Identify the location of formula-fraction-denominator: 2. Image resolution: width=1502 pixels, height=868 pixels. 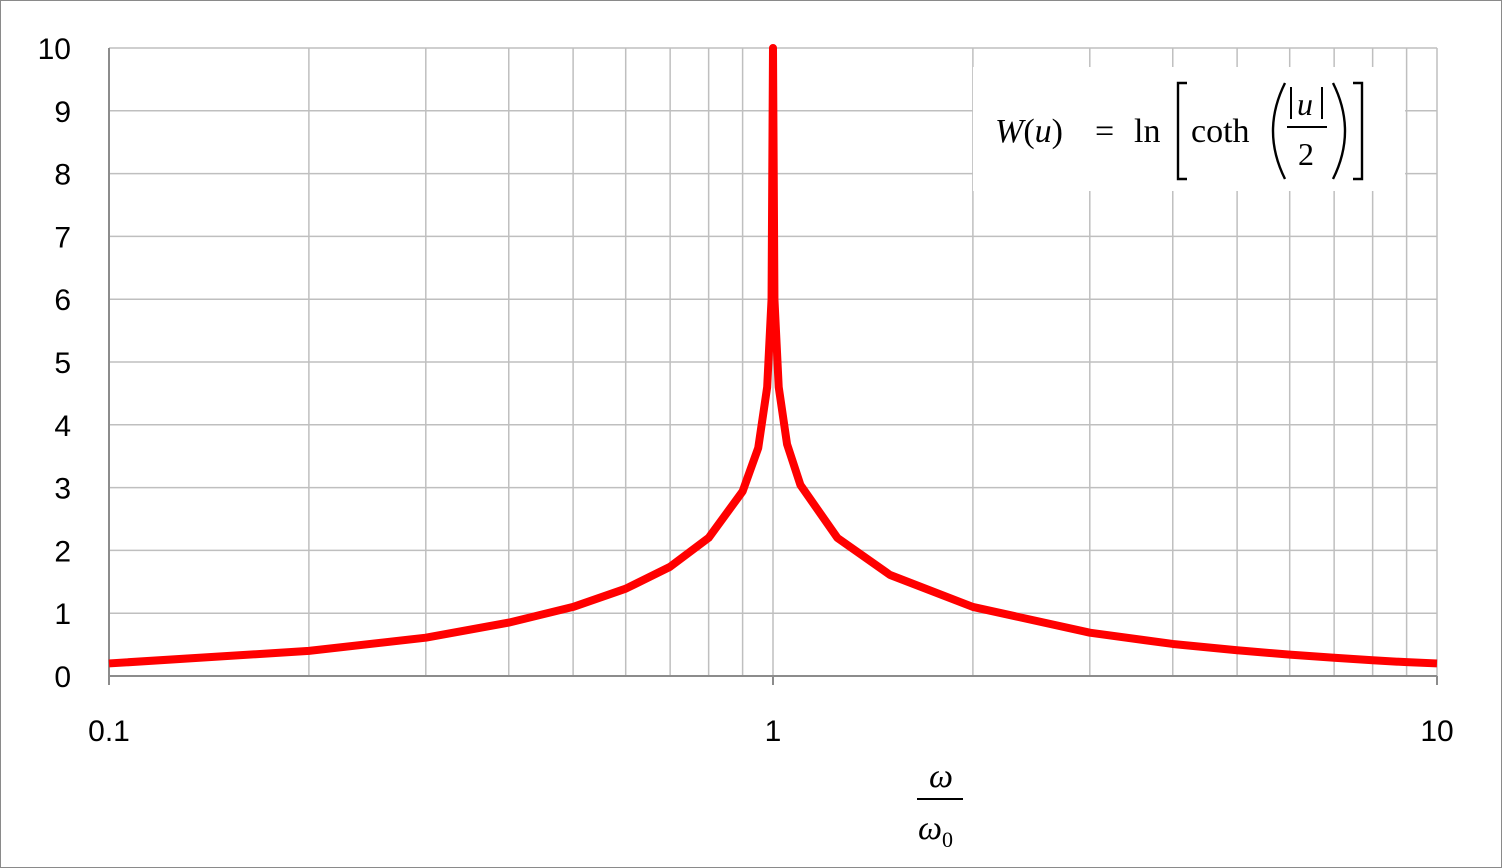
(1306, 154).